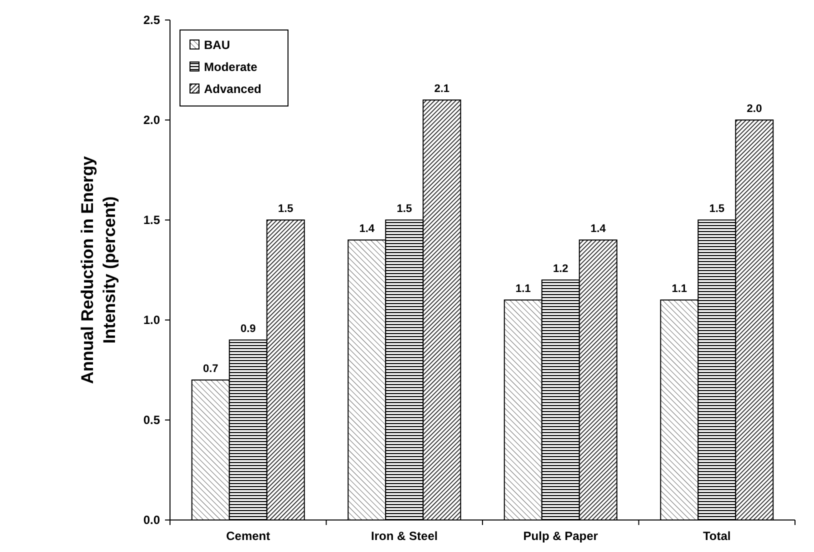 The height and width of the screenshot is (552, 814). What do you see at coordinates (231, 67) in the screenshot?
I see `legend-label: Moderate` at bounding box center [231, 67].